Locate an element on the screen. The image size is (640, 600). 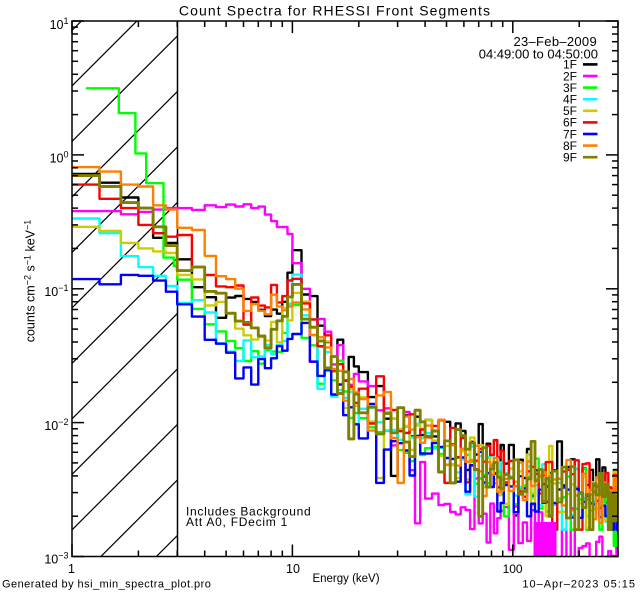
svg-text: counts cm−2 s−1 keV−1 is located at coordinates (30, 281).